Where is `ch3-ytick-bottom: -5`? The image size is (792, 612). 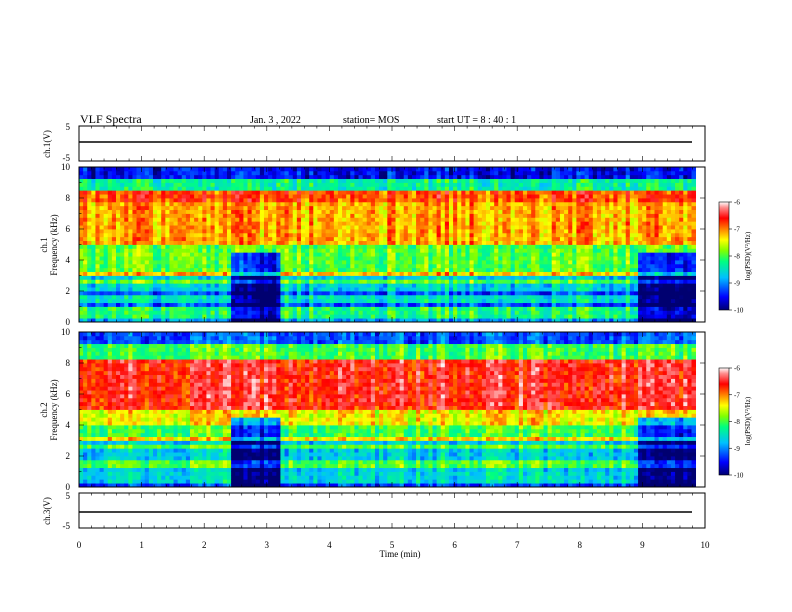 ch3-ytick-bottom: -5 is located at coordinates (67, 526).